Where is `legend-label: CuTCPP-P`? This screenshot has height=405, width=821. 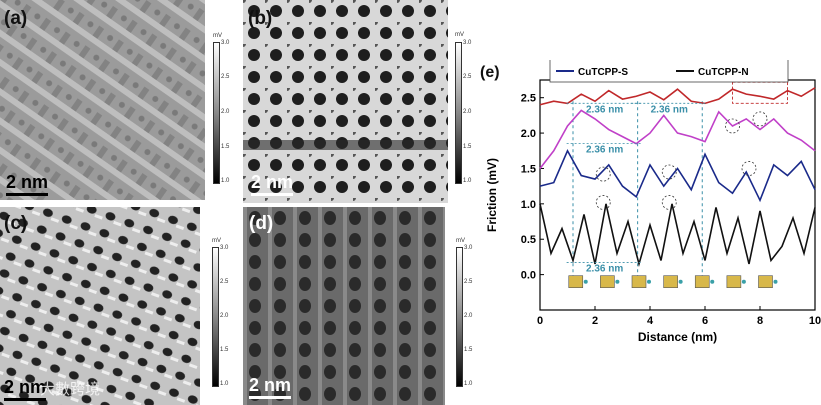 legend-label: CuTCPP-P is located at coordinates (603, 61).